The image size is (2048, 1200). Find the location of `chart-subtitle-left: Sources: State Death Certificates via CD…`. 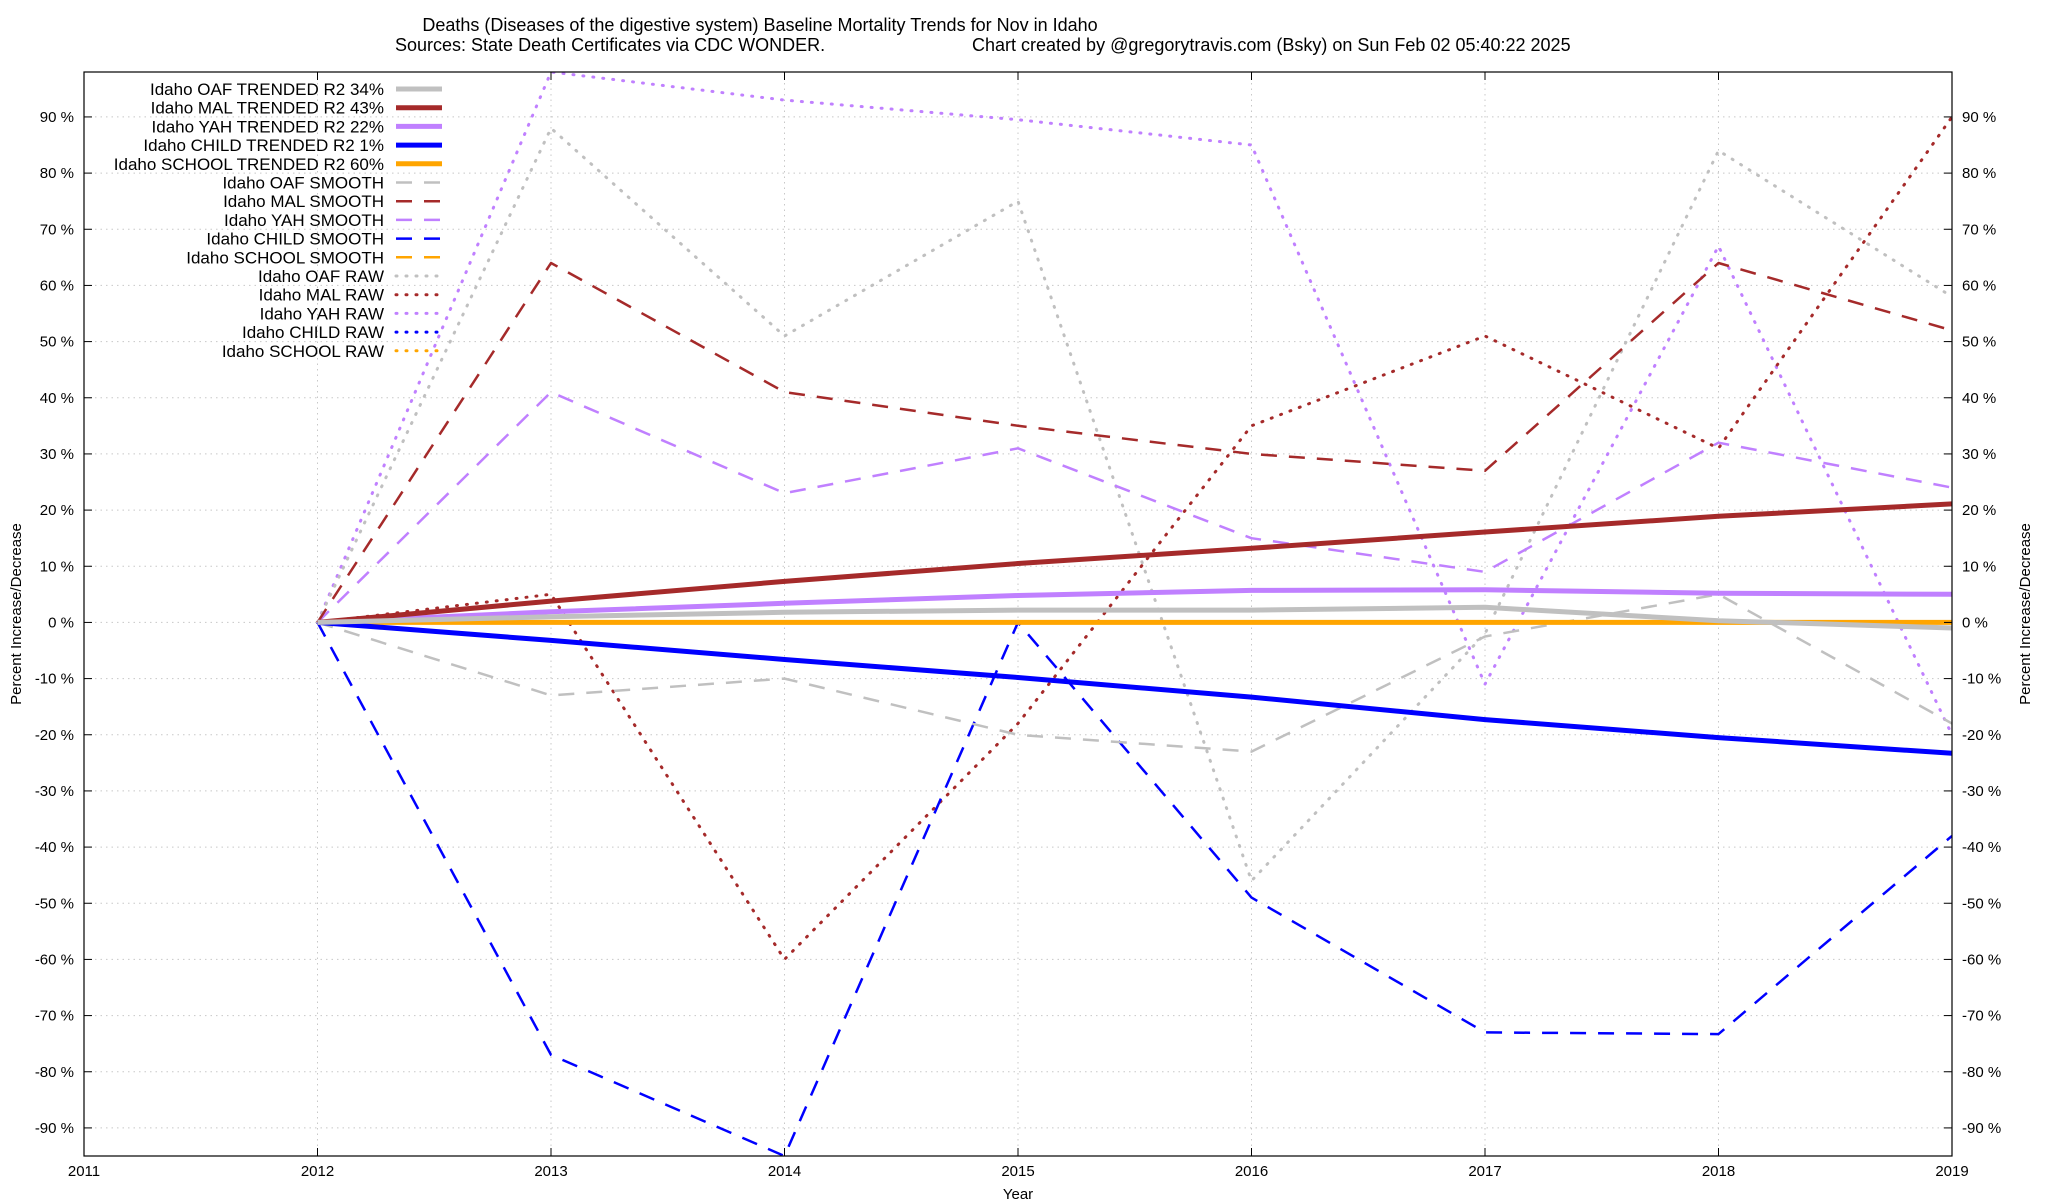

chart-subtitle-left: Sources: State Death Certificates via CD… is located at coordinates (610, 45).